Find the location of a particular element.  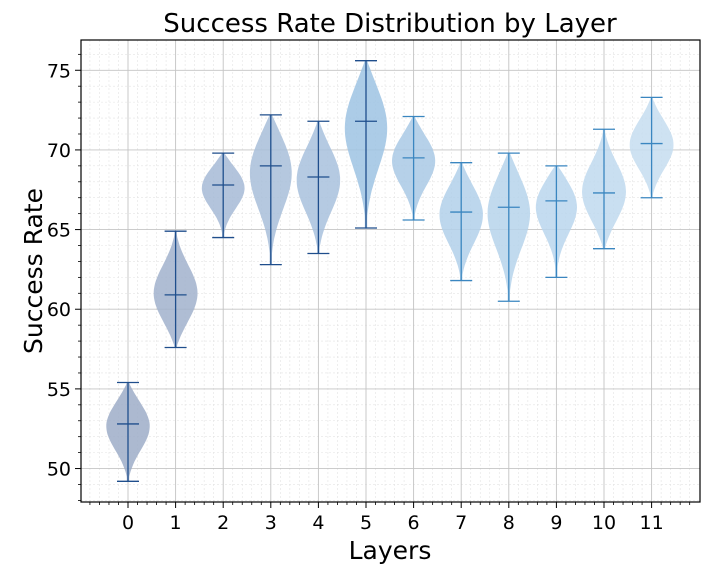

x-tick-label: 2 is located at coordinates (223, 523).